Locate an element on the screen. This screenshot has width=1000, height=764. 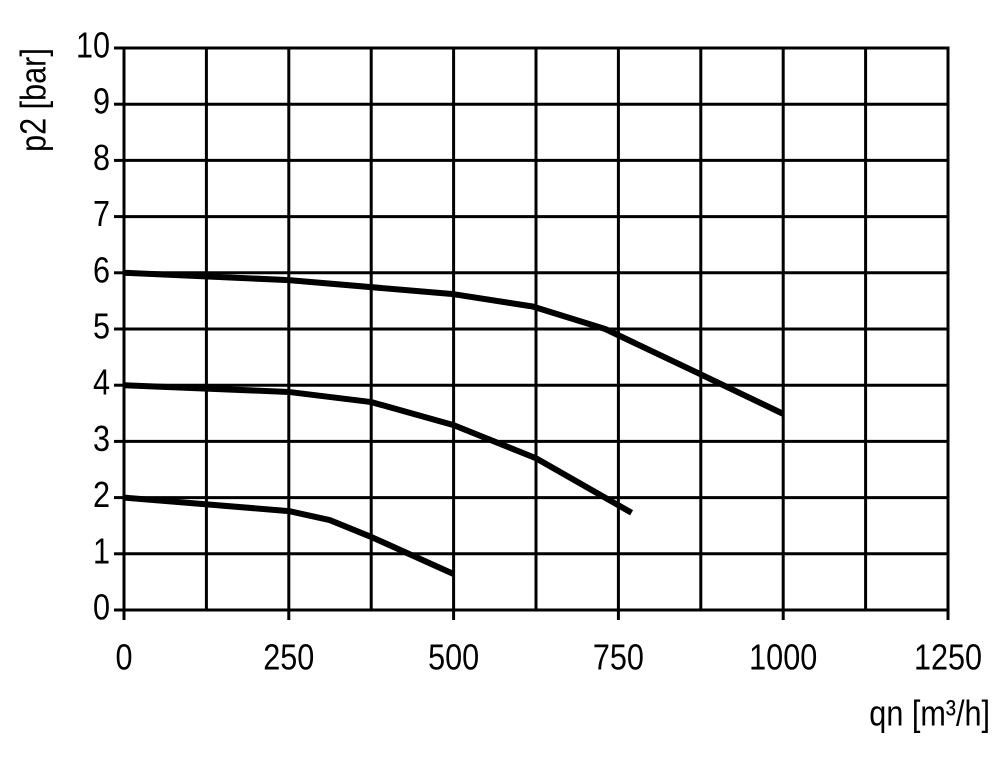
y-tick-label: 7 is located at coordinates (101, 215).